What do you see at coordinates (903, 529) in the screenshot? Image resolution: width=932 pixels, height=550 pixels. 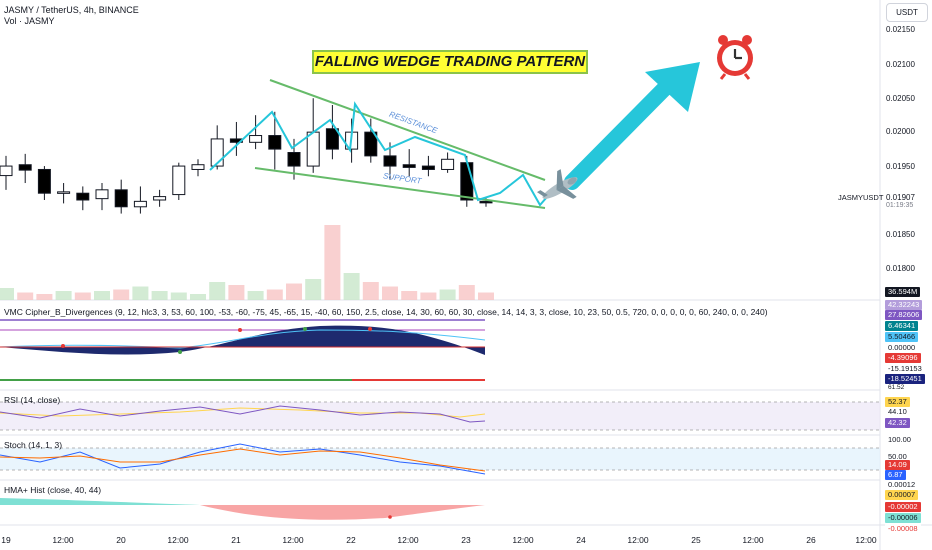 I see `hma-value: -0.00008` at bounding box center [903, 529].